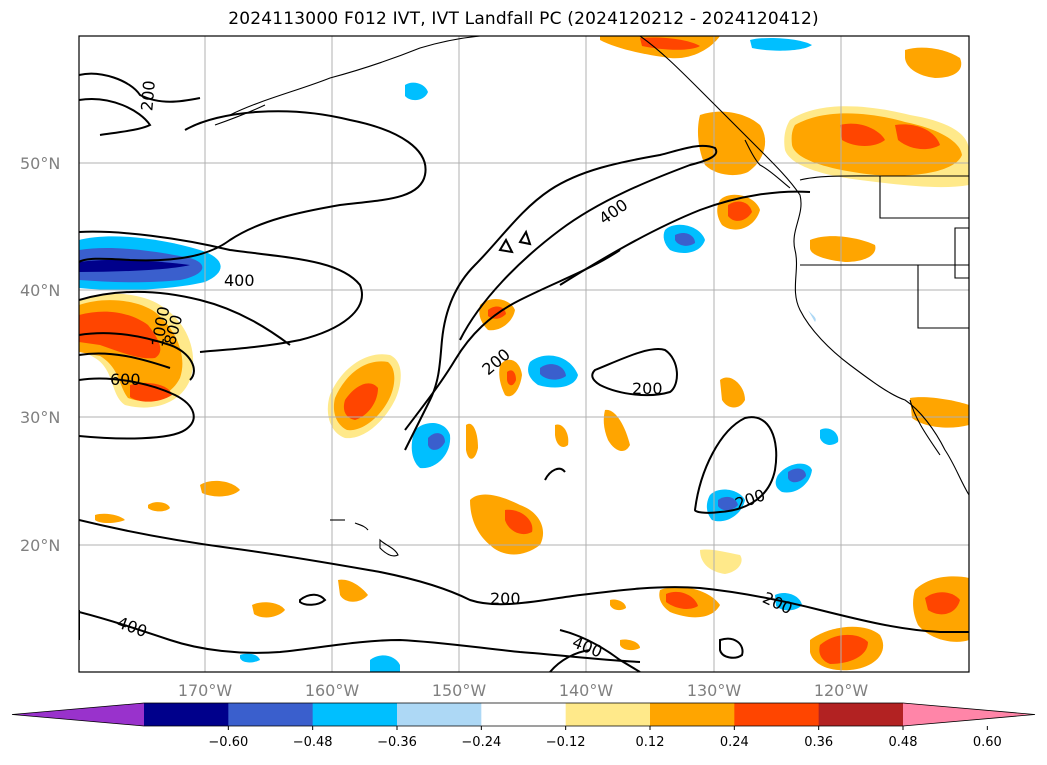 This screenshot has width=1047, height=765. I want to click on lon-label: 170°W, so click(205, 690).